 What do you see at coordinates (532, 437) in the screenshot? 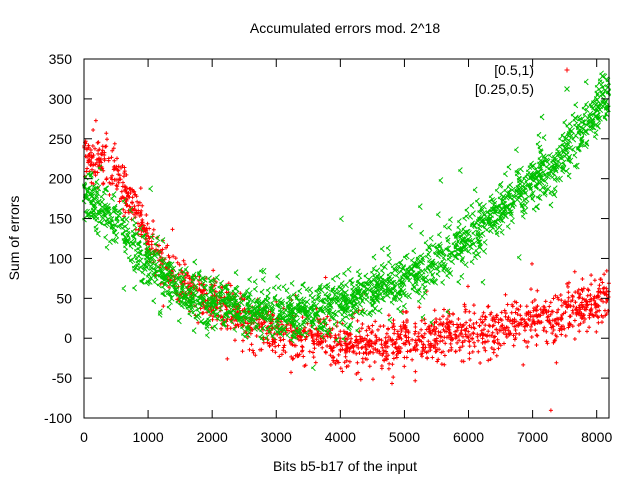
I see `x-tick-label: 7000` at bounding box center [532, 437].